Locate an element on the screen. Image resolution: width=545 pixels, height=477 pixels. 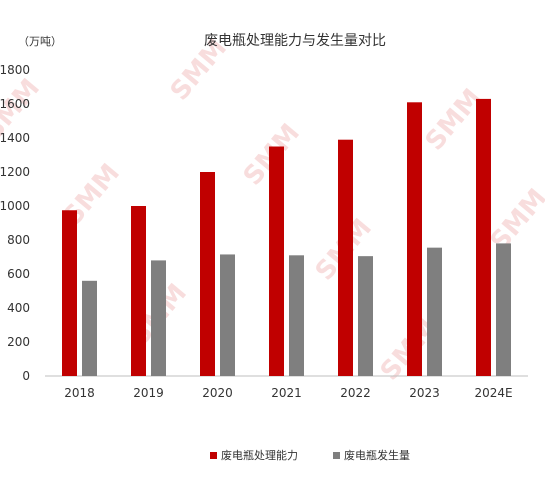
bar-capacity-2021 is located at coordinates (276, 261).